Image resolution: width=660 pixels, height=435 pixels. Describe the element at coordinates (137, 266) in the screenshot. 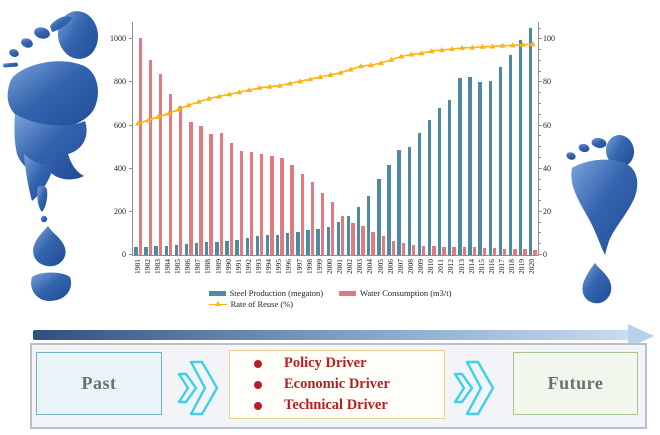

I see `x-axis-year-label: 1981` at that location.